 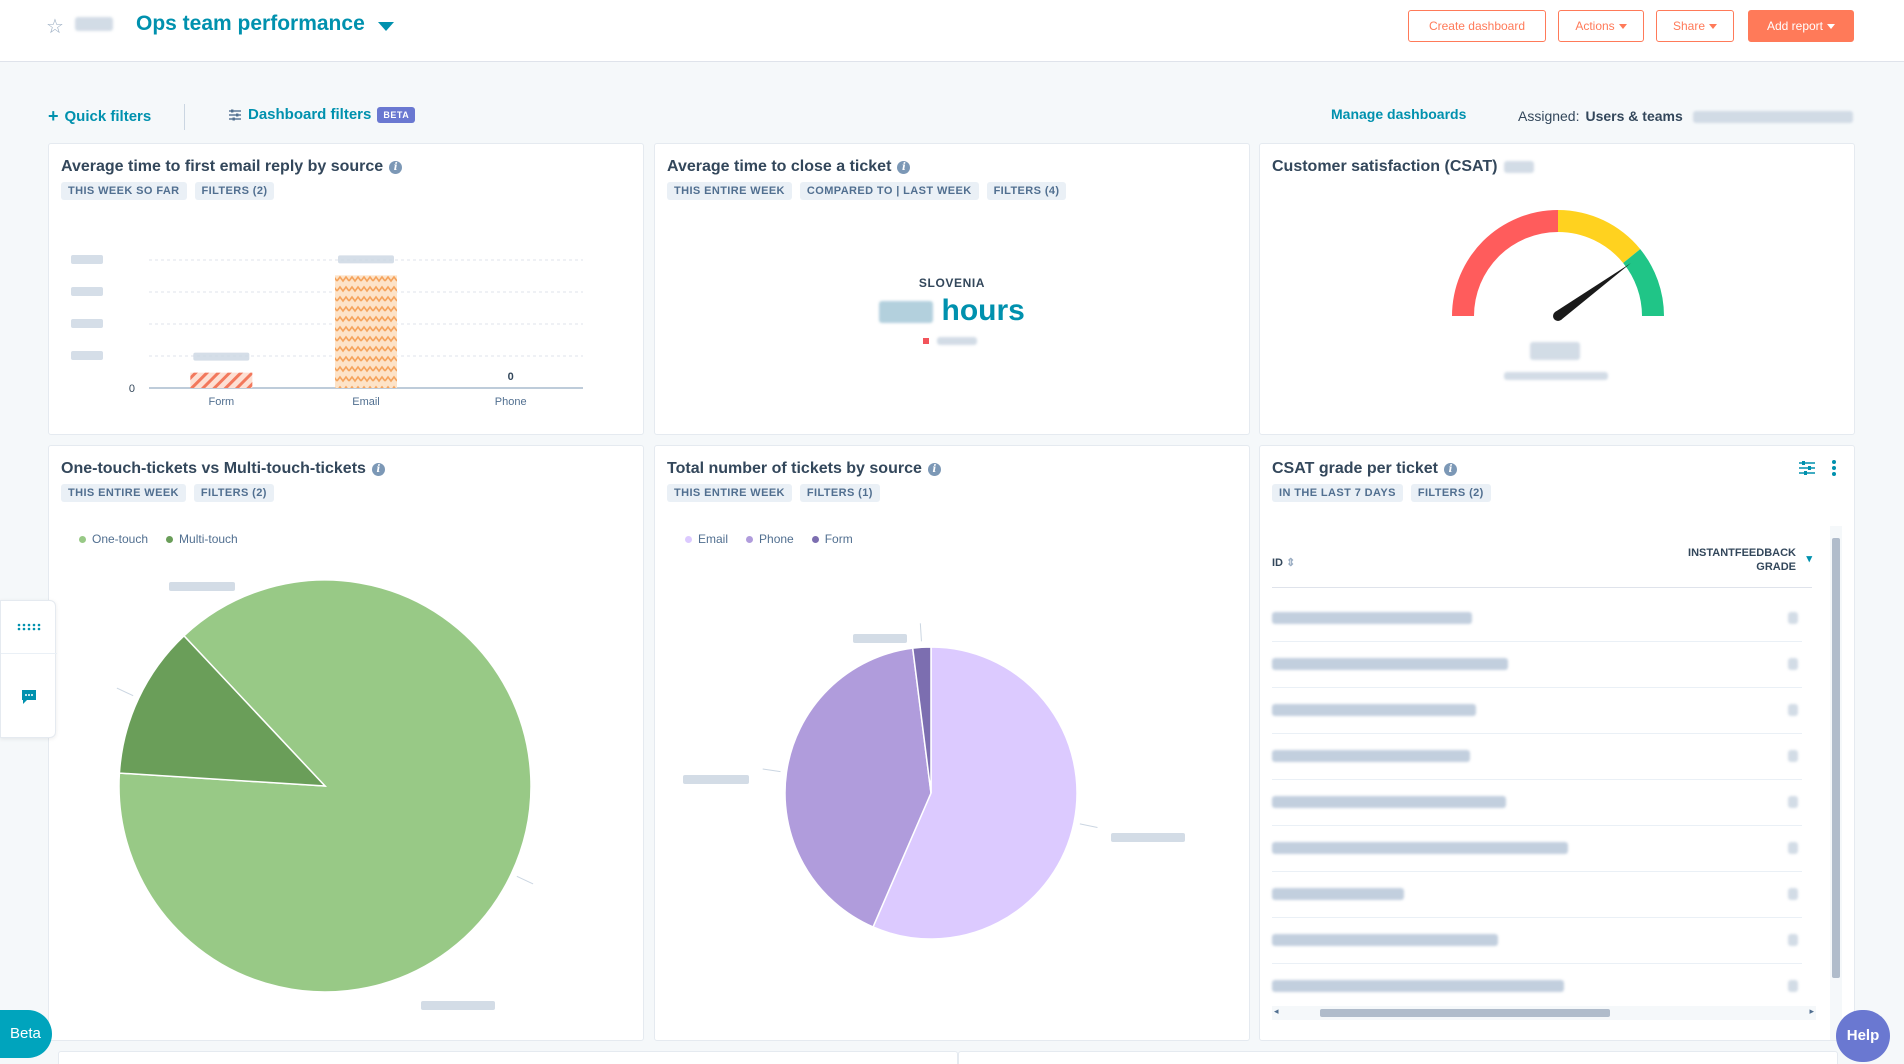 What do you see at coordinates (29, 697) in the screenshot?
I see `chat-icon` at bounding box center [29, 697].